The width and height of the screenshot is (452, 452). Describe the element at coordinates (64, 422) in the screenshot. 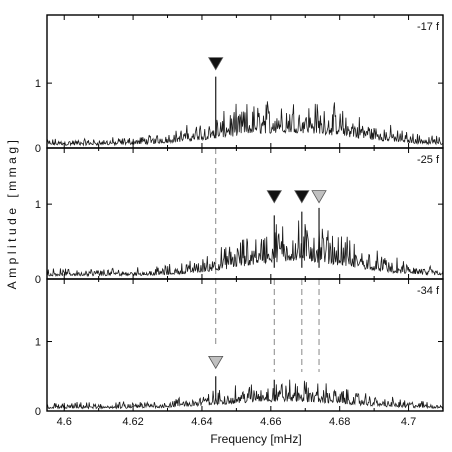

I see `x-tick-label-1: 4.6` at that location.